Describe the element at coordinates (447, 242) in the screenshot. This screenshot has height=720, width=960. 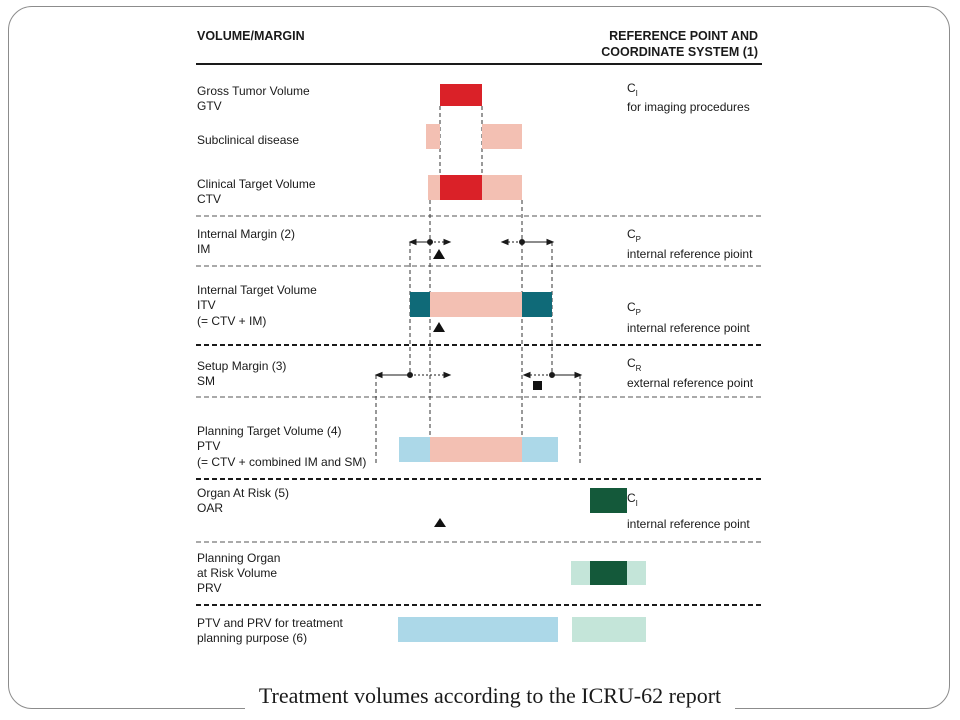
I see `im-left-inner-arrowhead` at that location.